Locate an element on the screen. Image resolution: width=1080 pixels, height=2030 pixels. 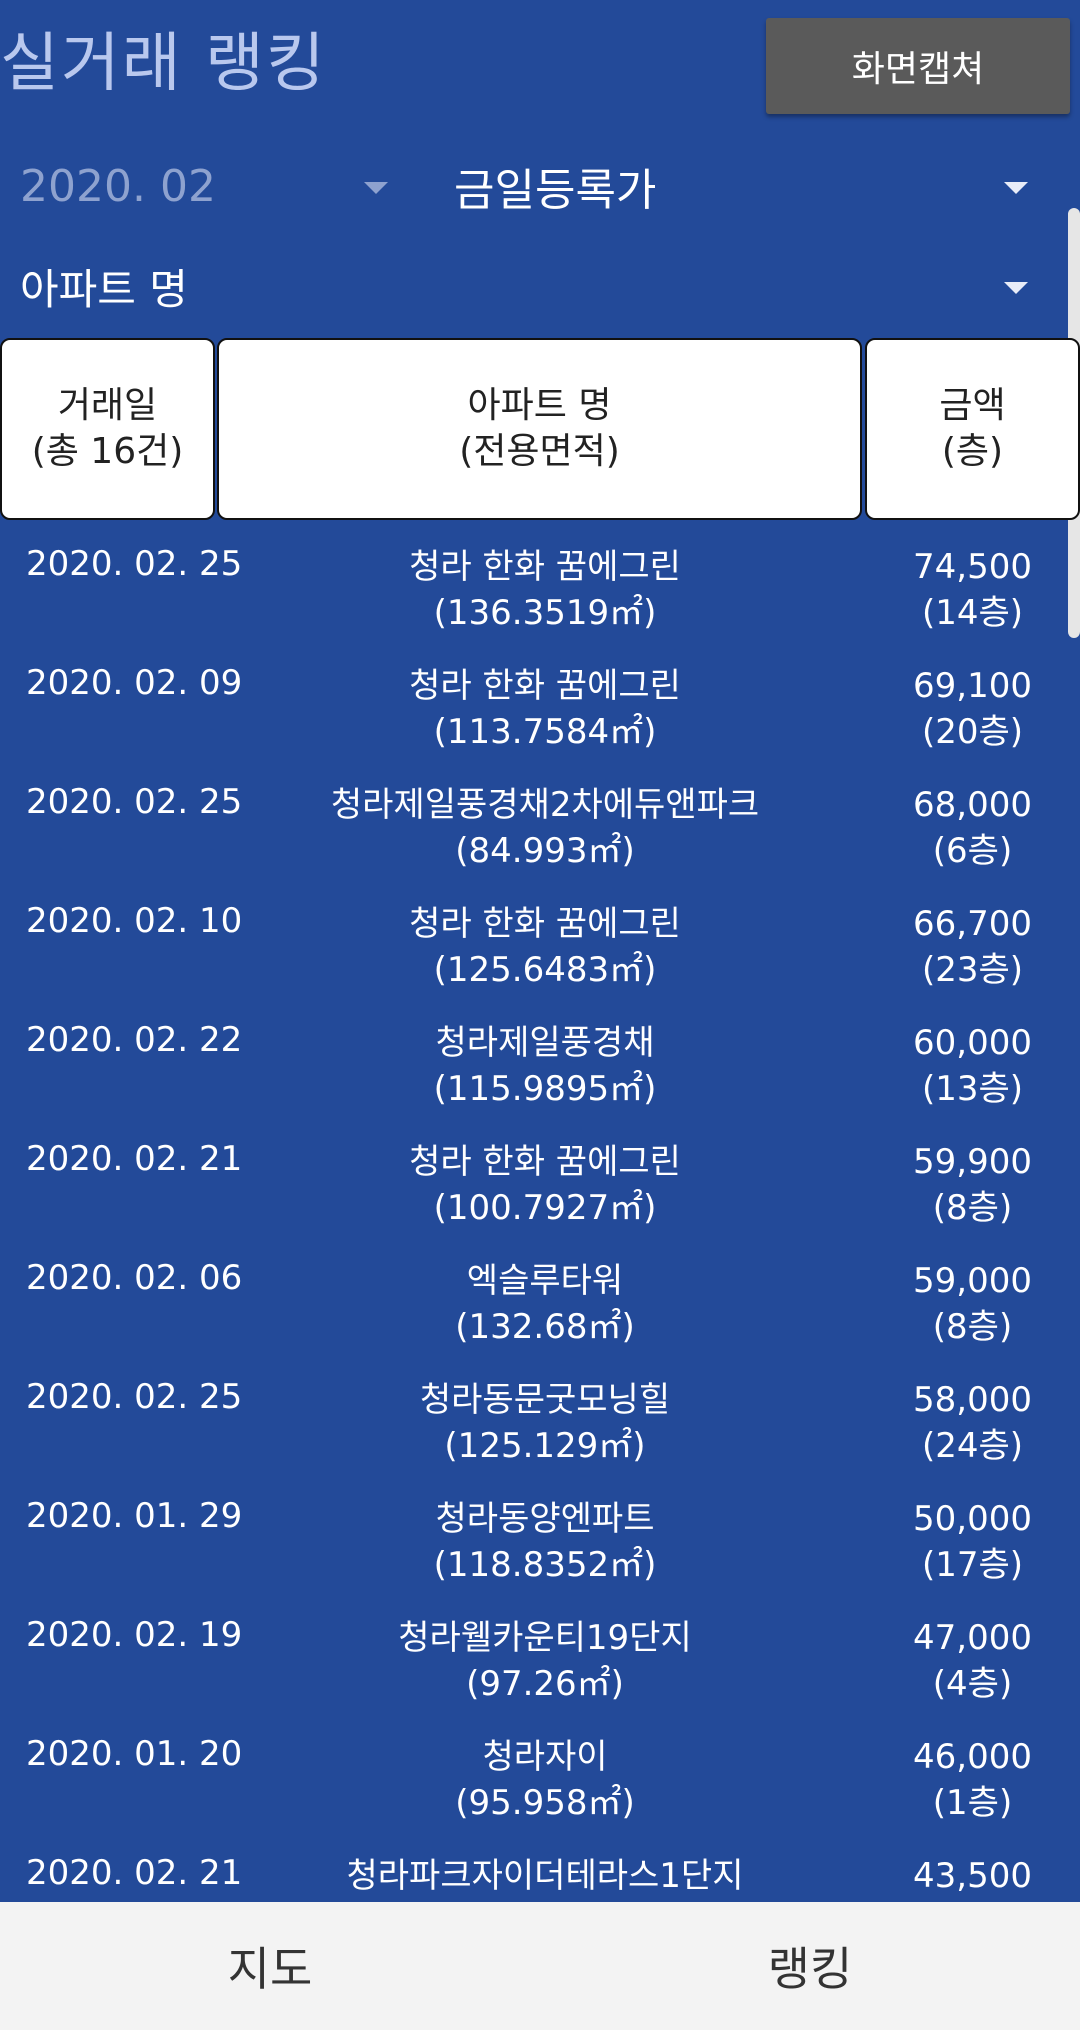
floor-value: (20층) is located at coordinates (972, 732).